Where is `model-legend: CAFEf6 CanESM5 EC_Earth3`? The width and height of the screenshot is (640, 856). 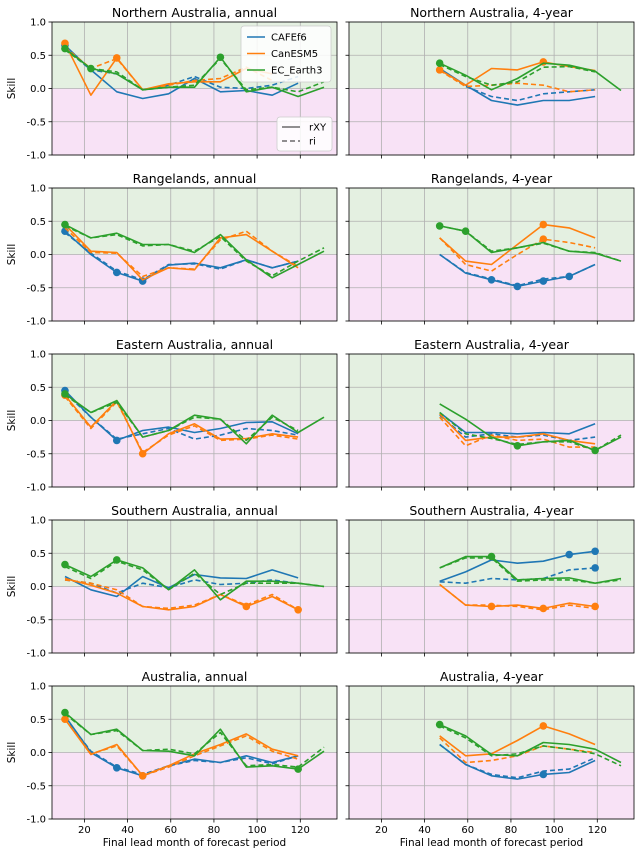
model-legend: CAFEf6 CanESM5 EC_Earth3 is located at coordinates (286, 54).